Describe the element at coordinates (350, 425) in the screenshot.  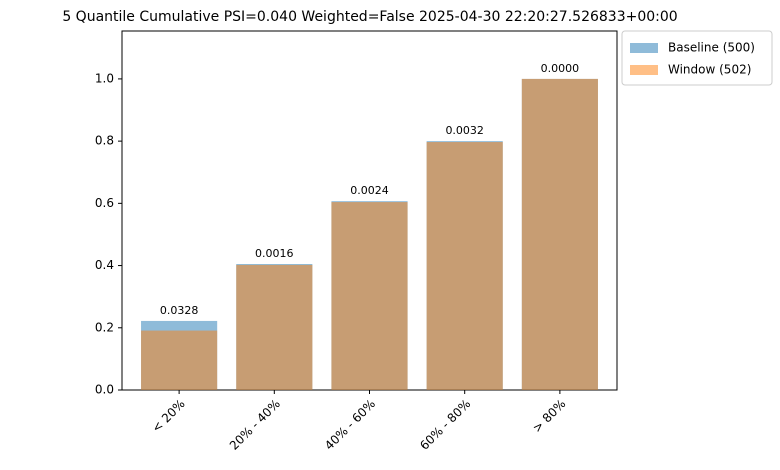
I see `x-tick-label: 40% - 60%` at that location.